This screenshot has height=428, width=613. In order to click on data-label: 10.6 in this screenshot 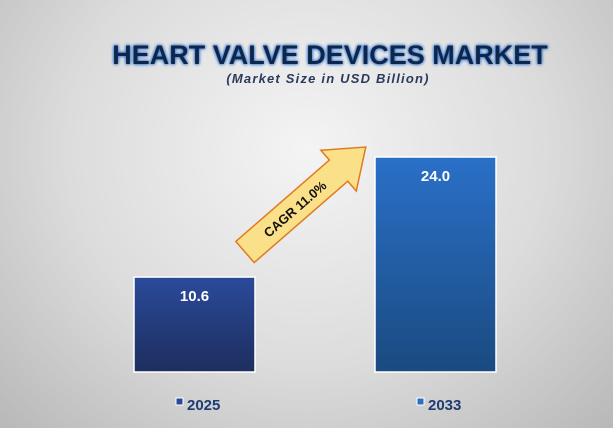, I will do `click(194, 296)`.